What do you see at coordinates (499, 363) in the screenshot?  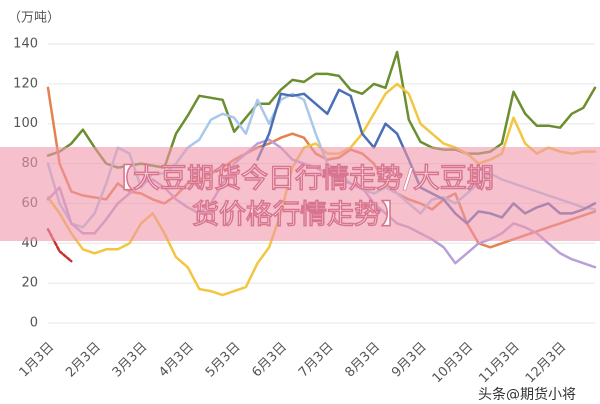 I see `x-tick-label: 11月3日` at bounding box center [499, 363].